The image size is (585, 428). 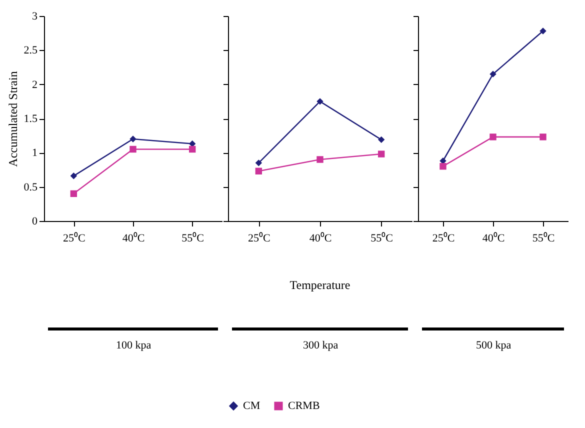 What do you see at coordinates (35, 84) in the screenshot?
I see `y-tick-label: 2` at bounding box center [35, 84].